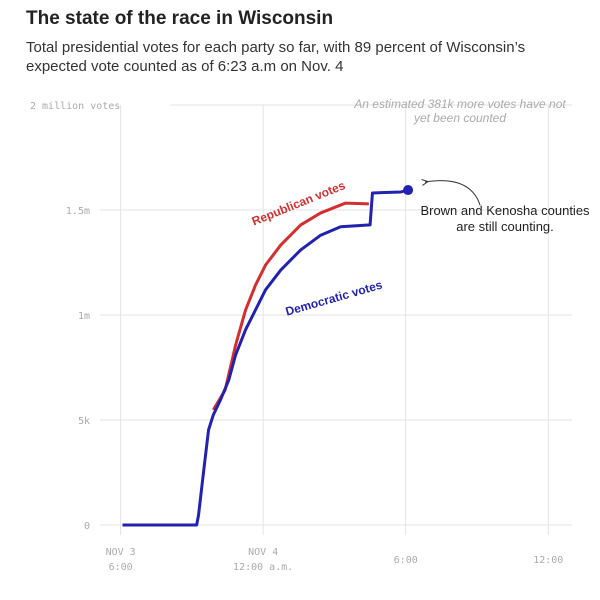 Image resolution: width=600 pixels, height=600 pixels. What do you see at coordinates (263, 560) in the screenshot?
I see `x-tick-label: NOV 4 12:00 a.m.` at bounding box center [263, 560].